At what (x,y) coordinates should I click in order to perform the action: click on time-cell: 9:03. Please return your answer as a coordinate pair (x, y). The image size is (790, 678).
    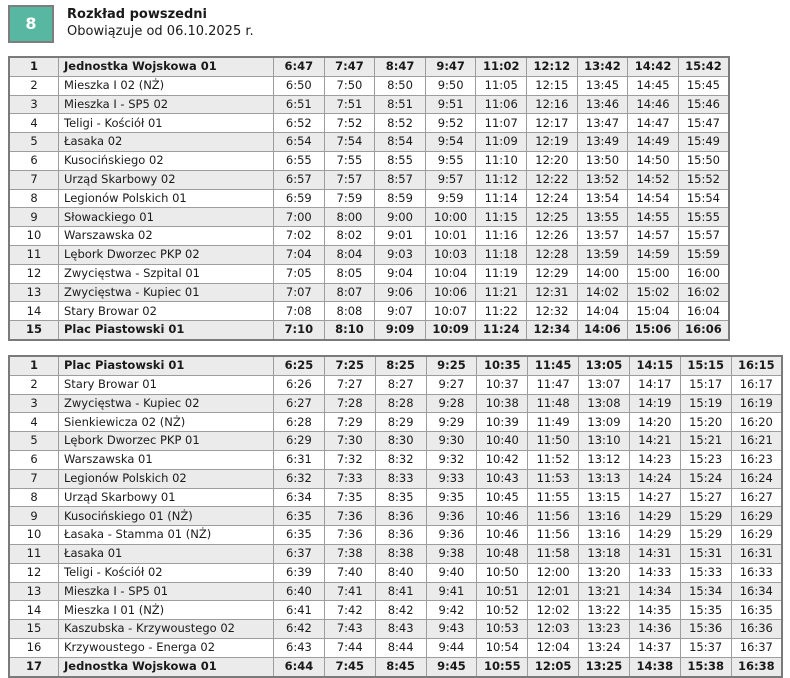
    Looking at the image, I should click on (400, 254).